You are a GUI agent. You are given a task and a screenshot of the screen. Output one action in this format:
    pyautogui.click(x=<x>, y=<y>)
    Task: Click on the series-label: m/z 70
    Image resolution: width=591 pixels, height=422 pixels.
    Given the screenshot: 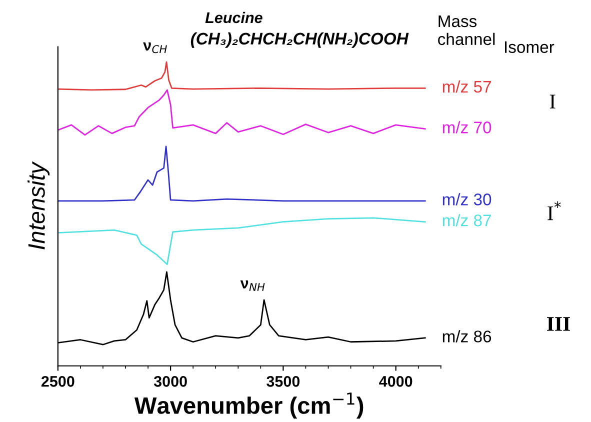 What is the action you would take?
    pyautogui.click(x=467, y=127)
    